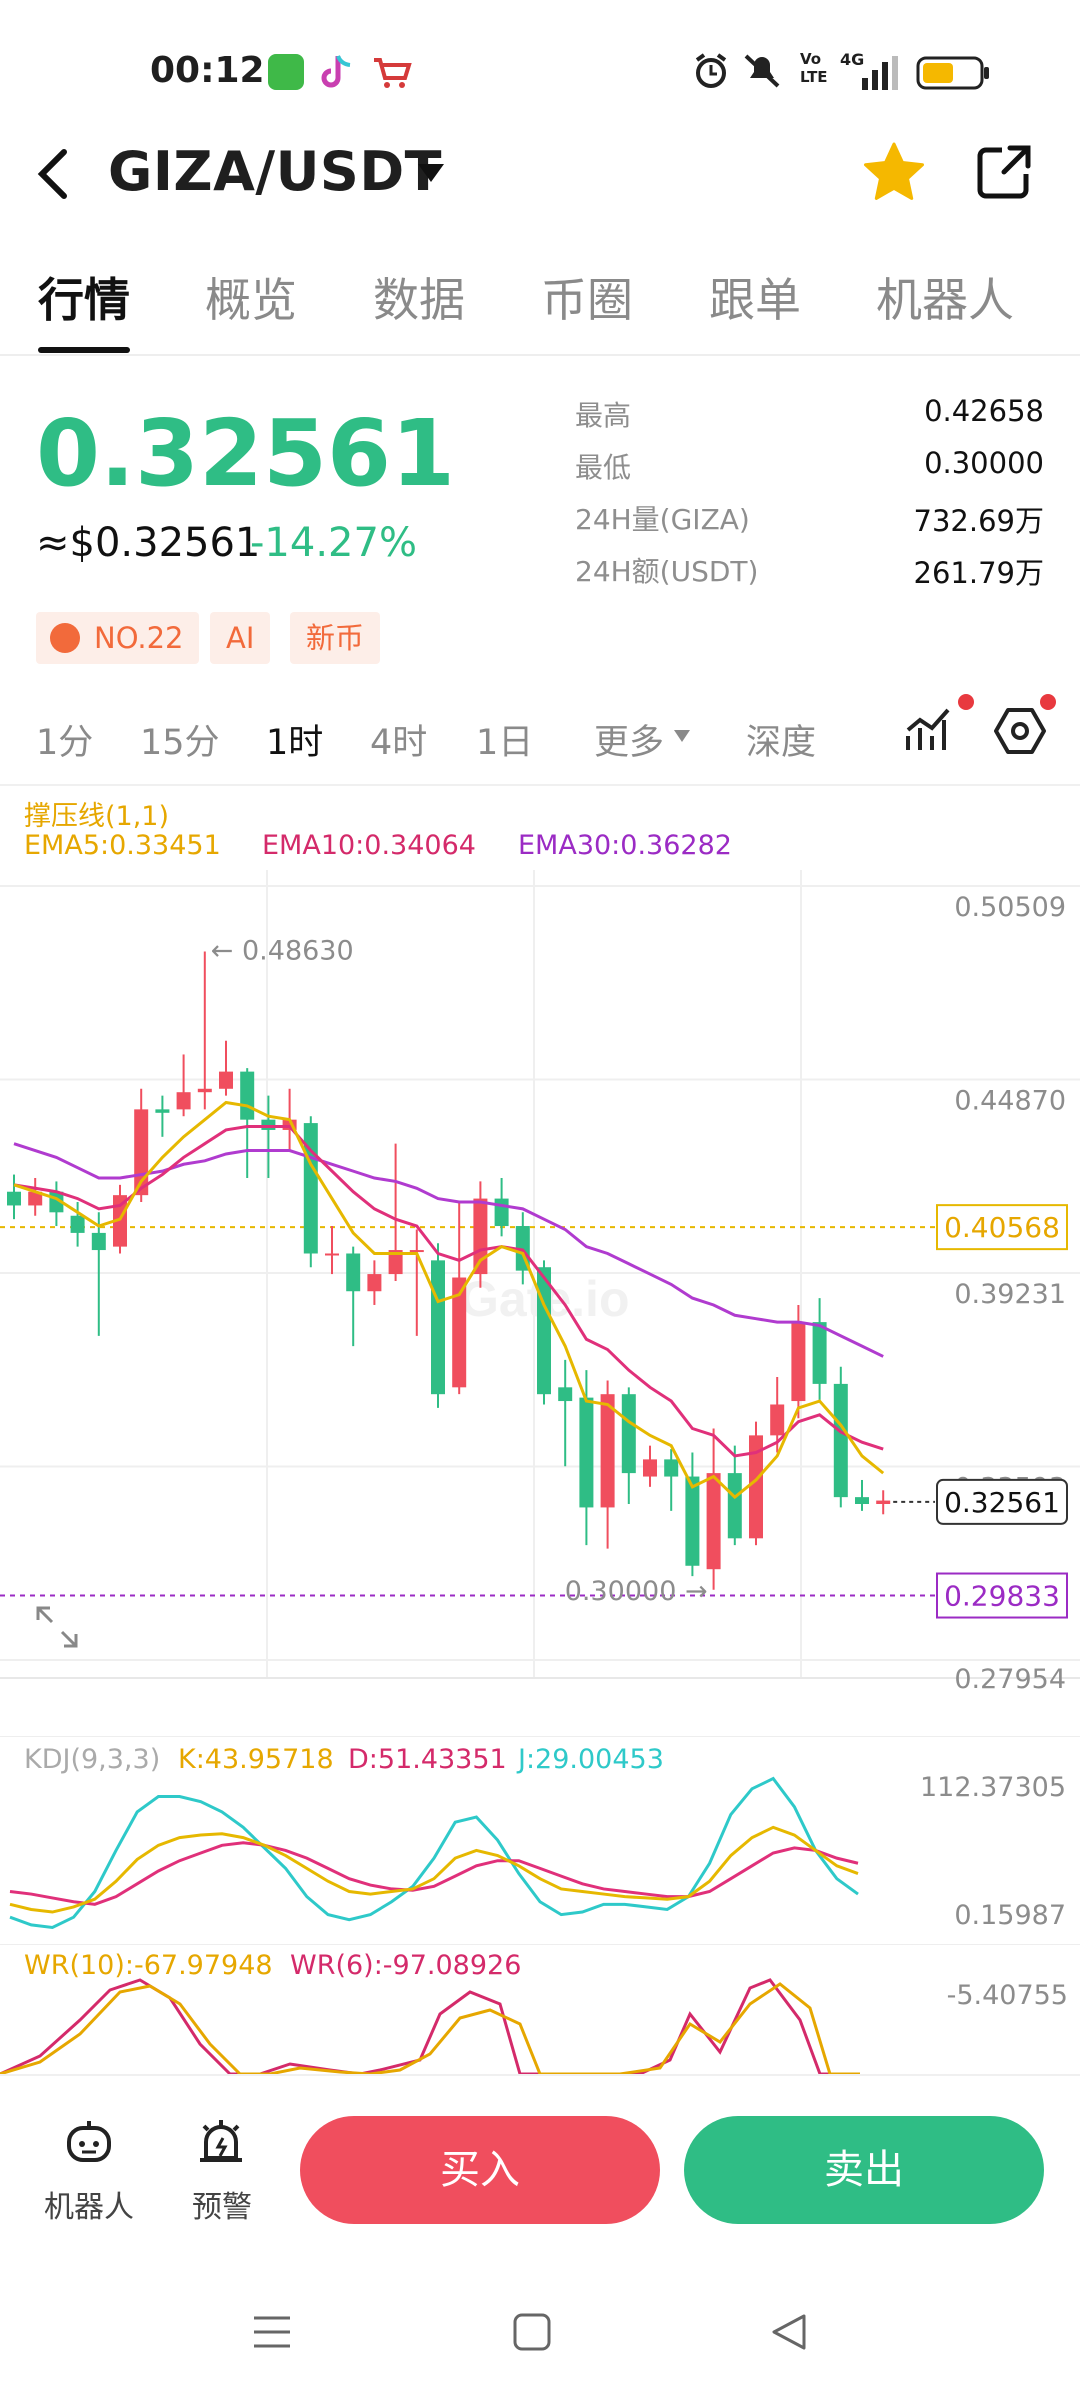 Image resolution: width=1080 pixels, height=2400 pixels. I want to click on high-annotation: ← 0.48630, so click(282, 951).